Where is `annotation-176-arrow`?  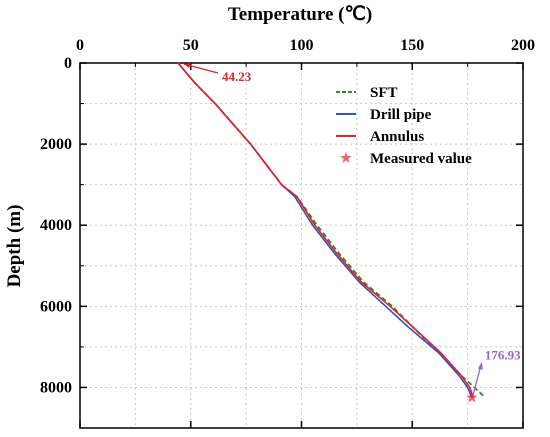 annotation-176-arrow is located at coordinates (477, 380).